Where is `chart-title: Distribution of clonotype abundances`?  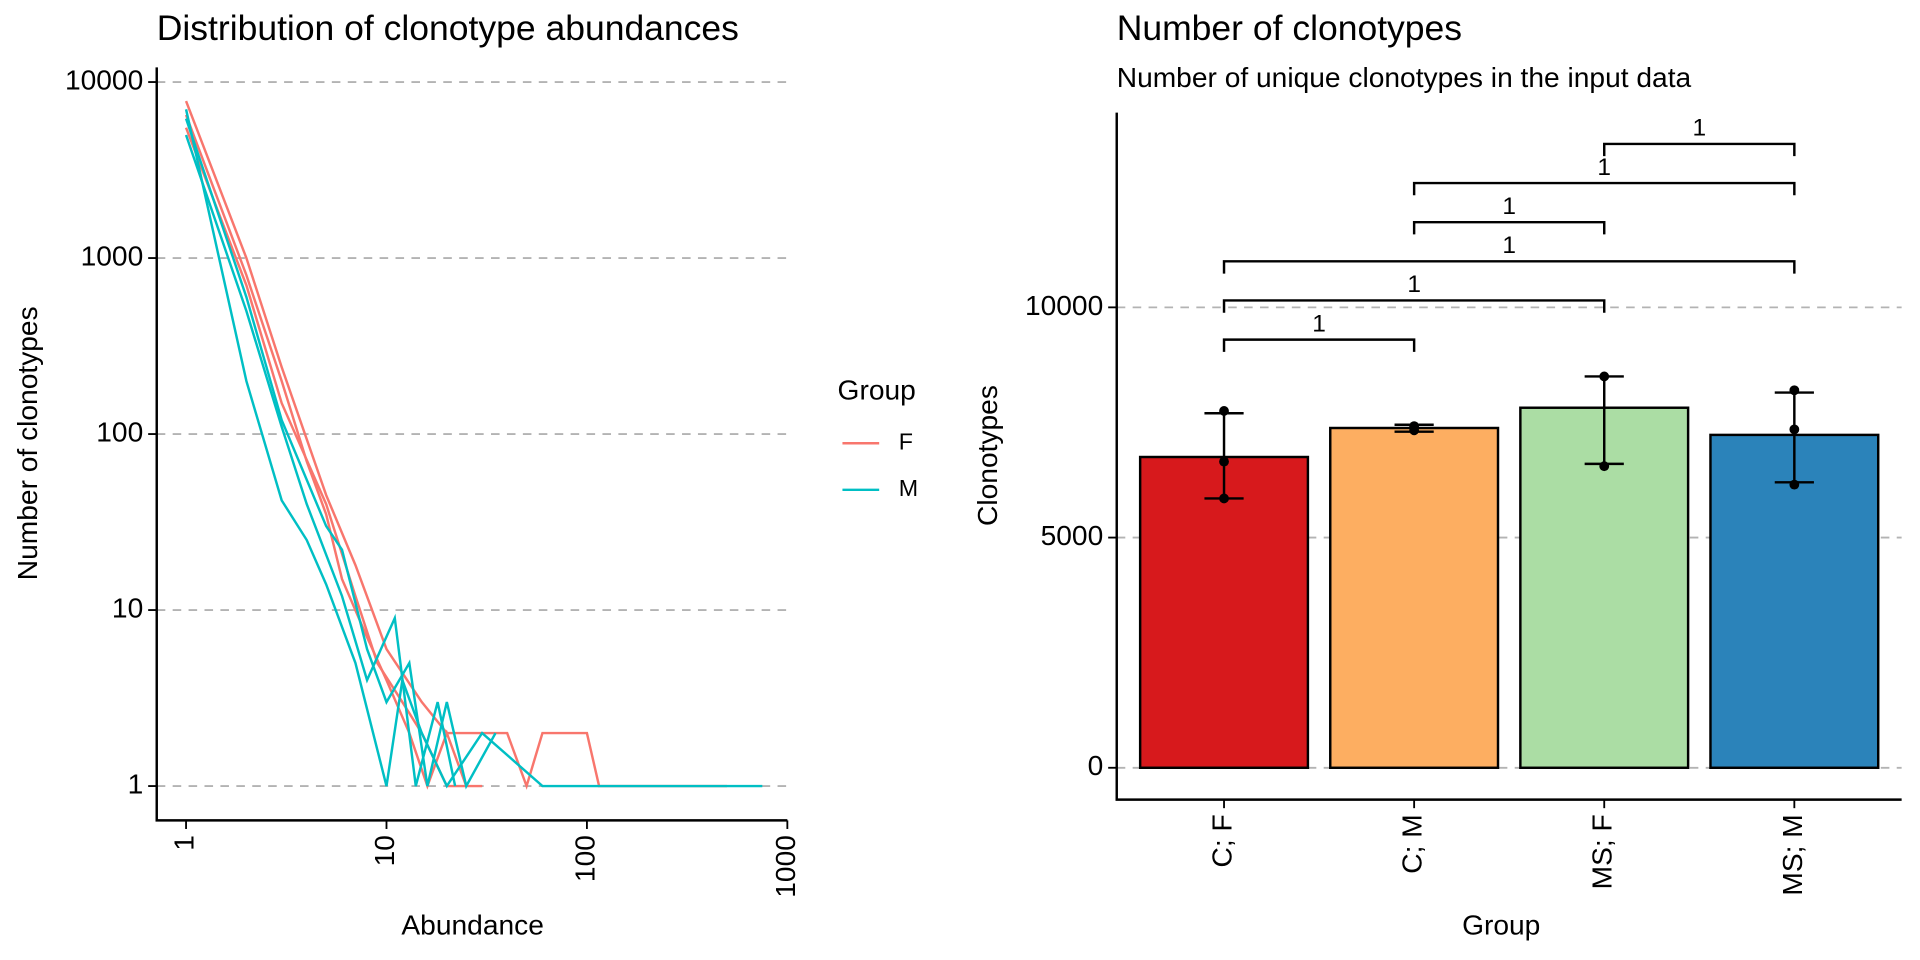 chart-title: Distribution of clonotype abundances is located at coordinates (448, 28).